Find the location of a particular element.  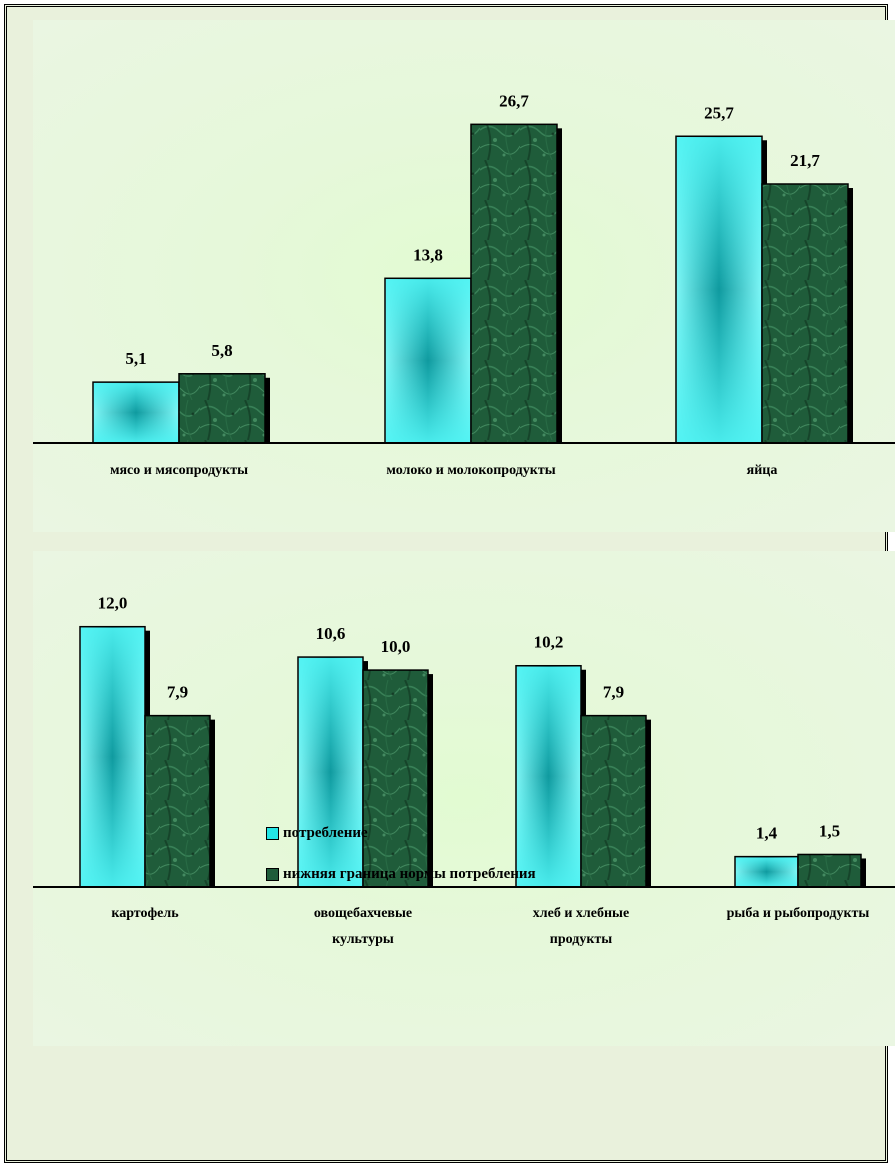

data-label-norm: 1,5 is located at coordinates (829, 830).